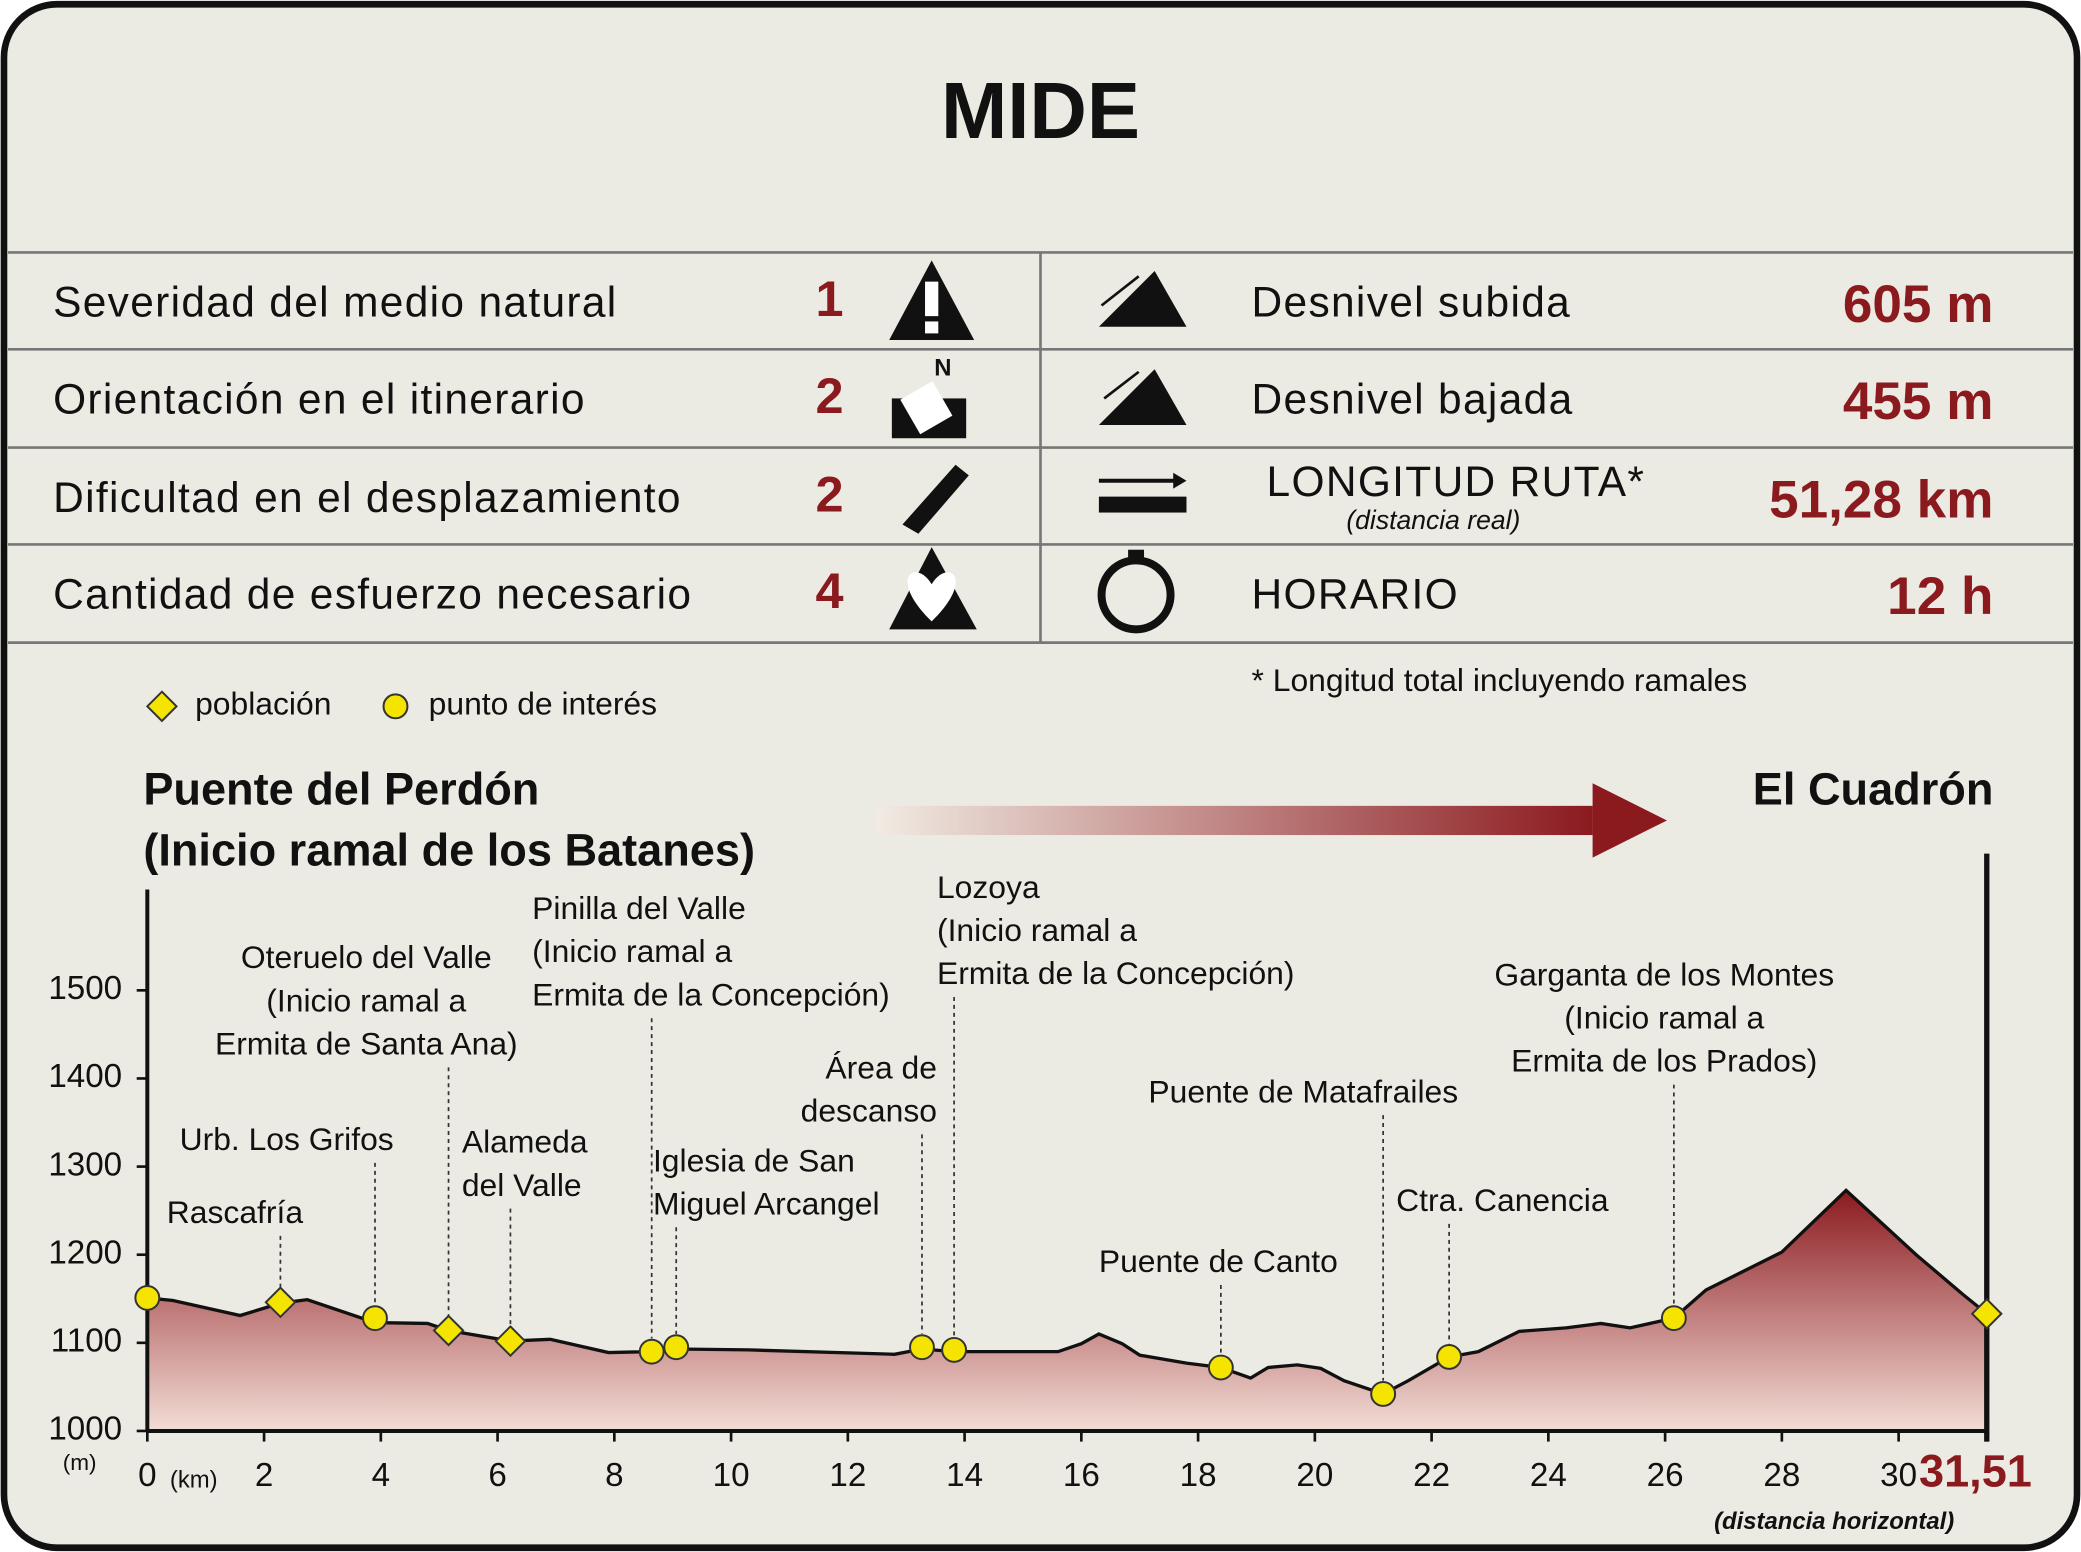 This screenshot has width=2081, height=1552. Describe the element at coordinates (1303, 1091) in the screenshot. I see `waypoint-label: Puente de Matafrailes` at that location.